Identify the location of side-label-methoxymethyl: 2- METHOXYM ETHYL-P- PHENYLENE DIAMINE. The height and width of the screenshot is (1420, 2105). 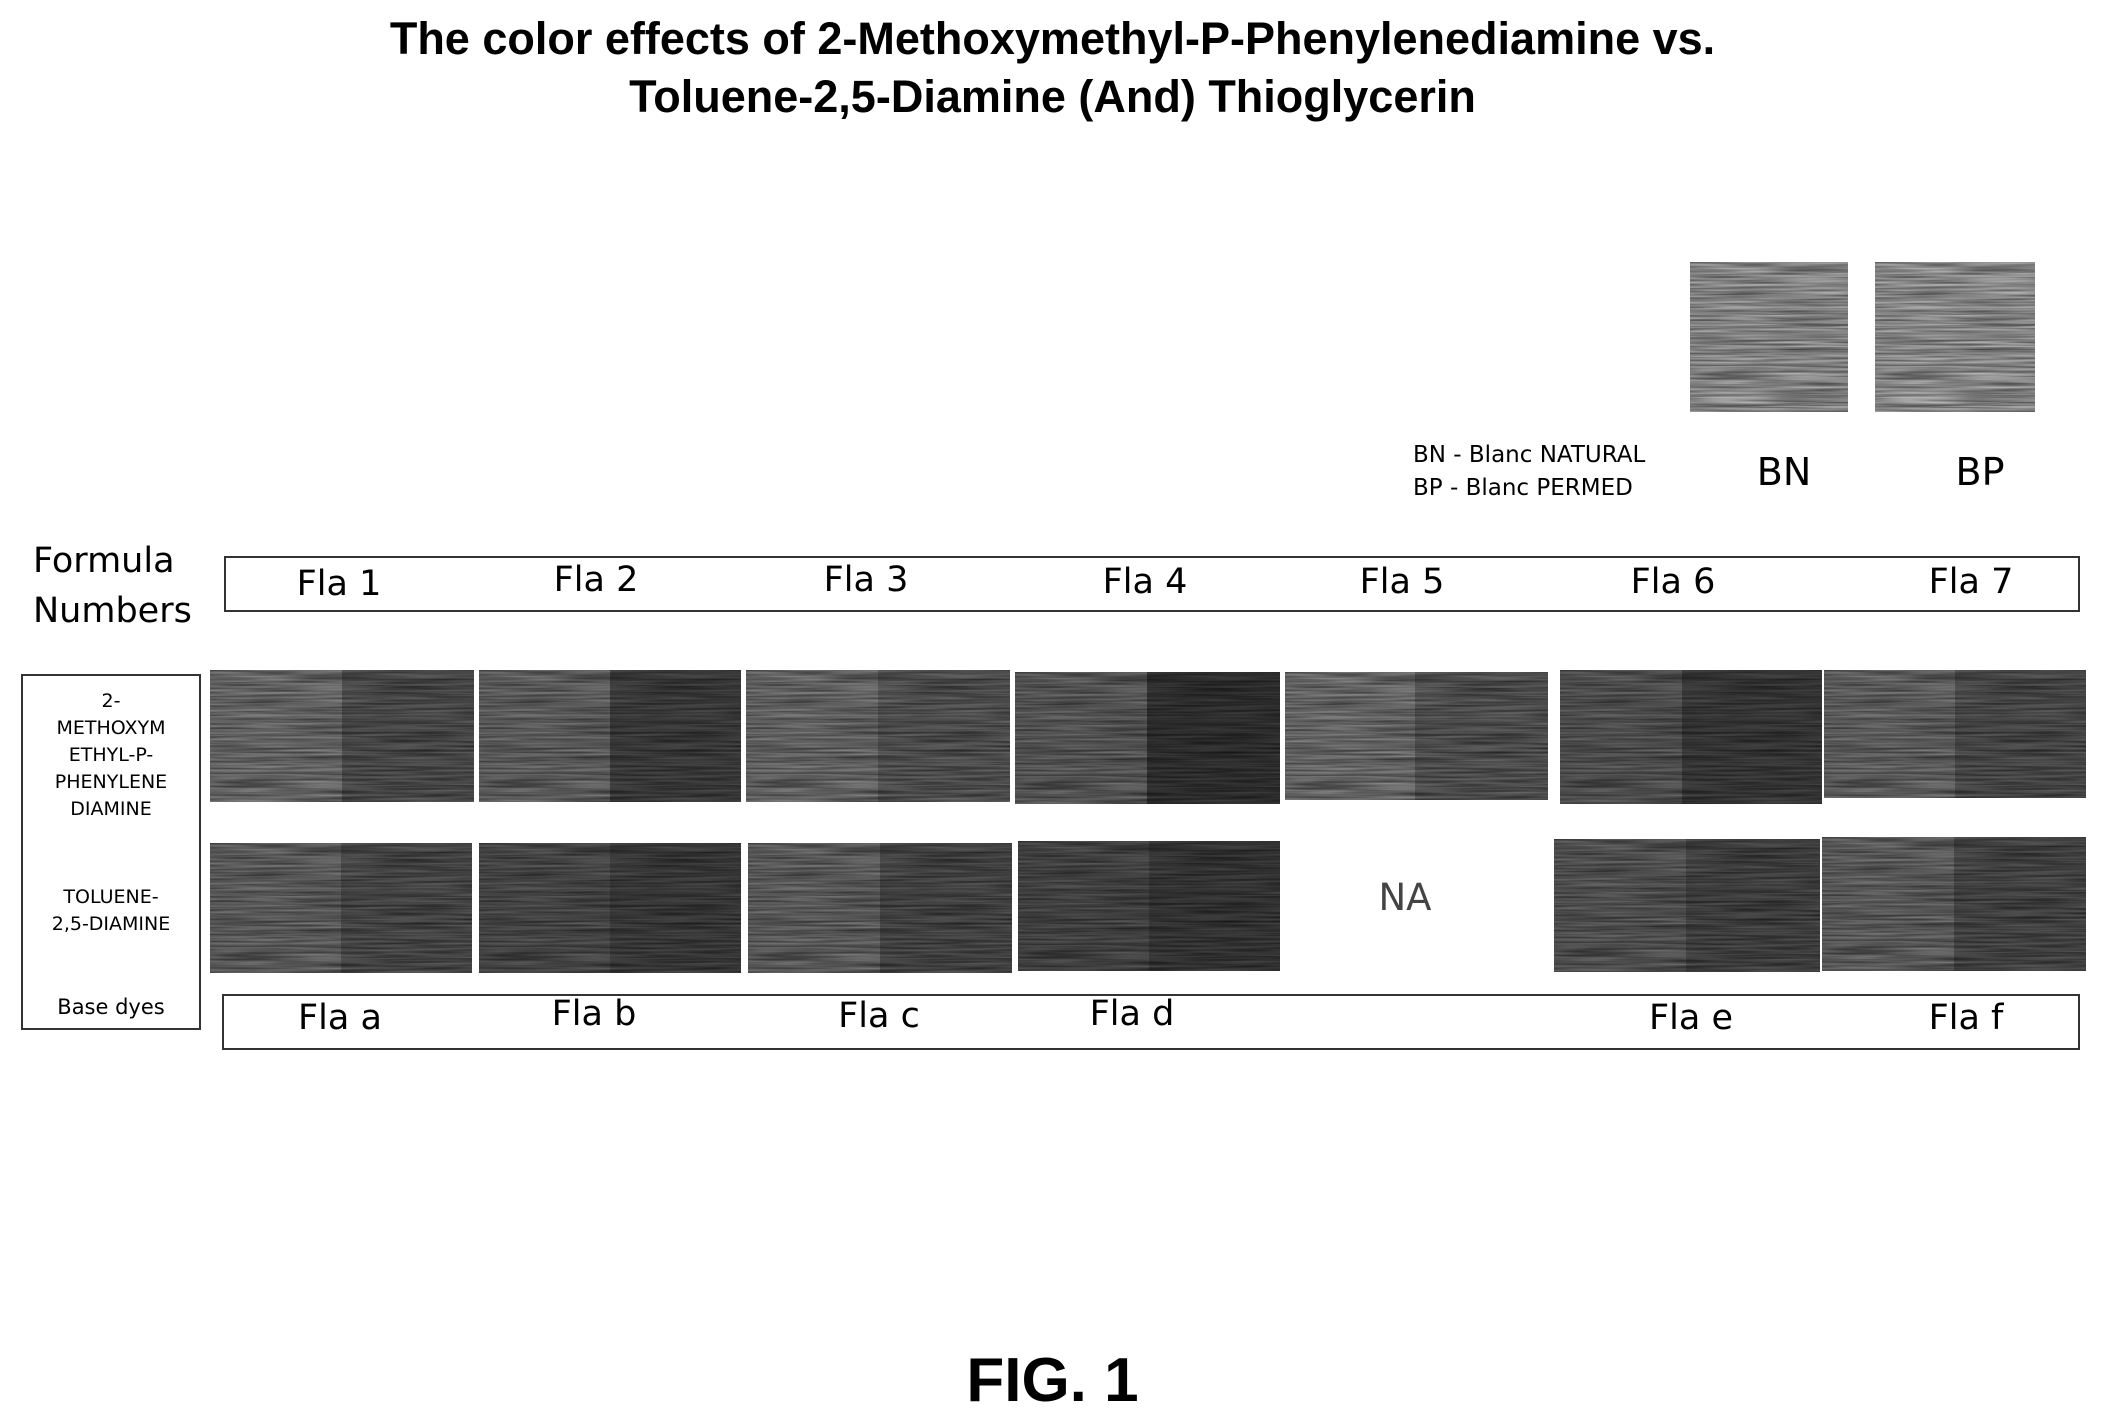
(111, 755).